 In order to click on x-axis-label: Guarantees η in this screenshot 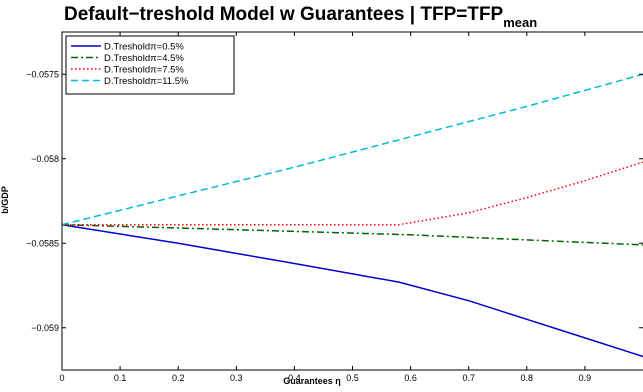, I will do `click(312, 381)`.